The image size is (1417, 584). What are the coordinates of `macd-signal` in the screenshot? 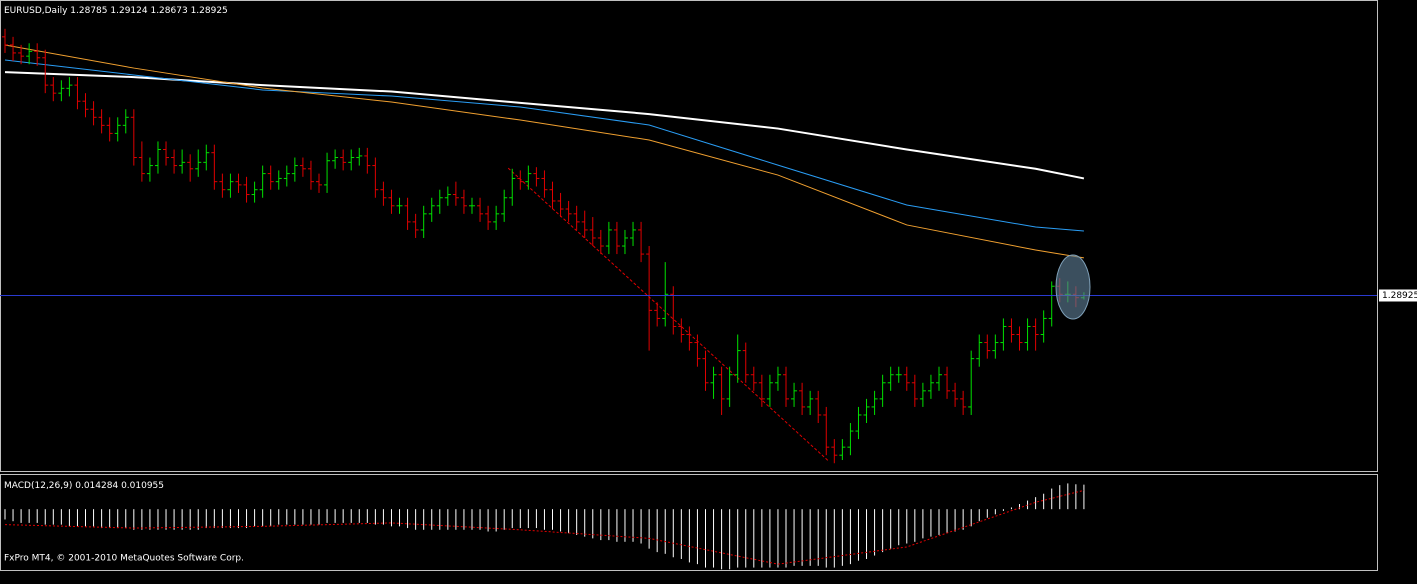 It's located at (544, 527).